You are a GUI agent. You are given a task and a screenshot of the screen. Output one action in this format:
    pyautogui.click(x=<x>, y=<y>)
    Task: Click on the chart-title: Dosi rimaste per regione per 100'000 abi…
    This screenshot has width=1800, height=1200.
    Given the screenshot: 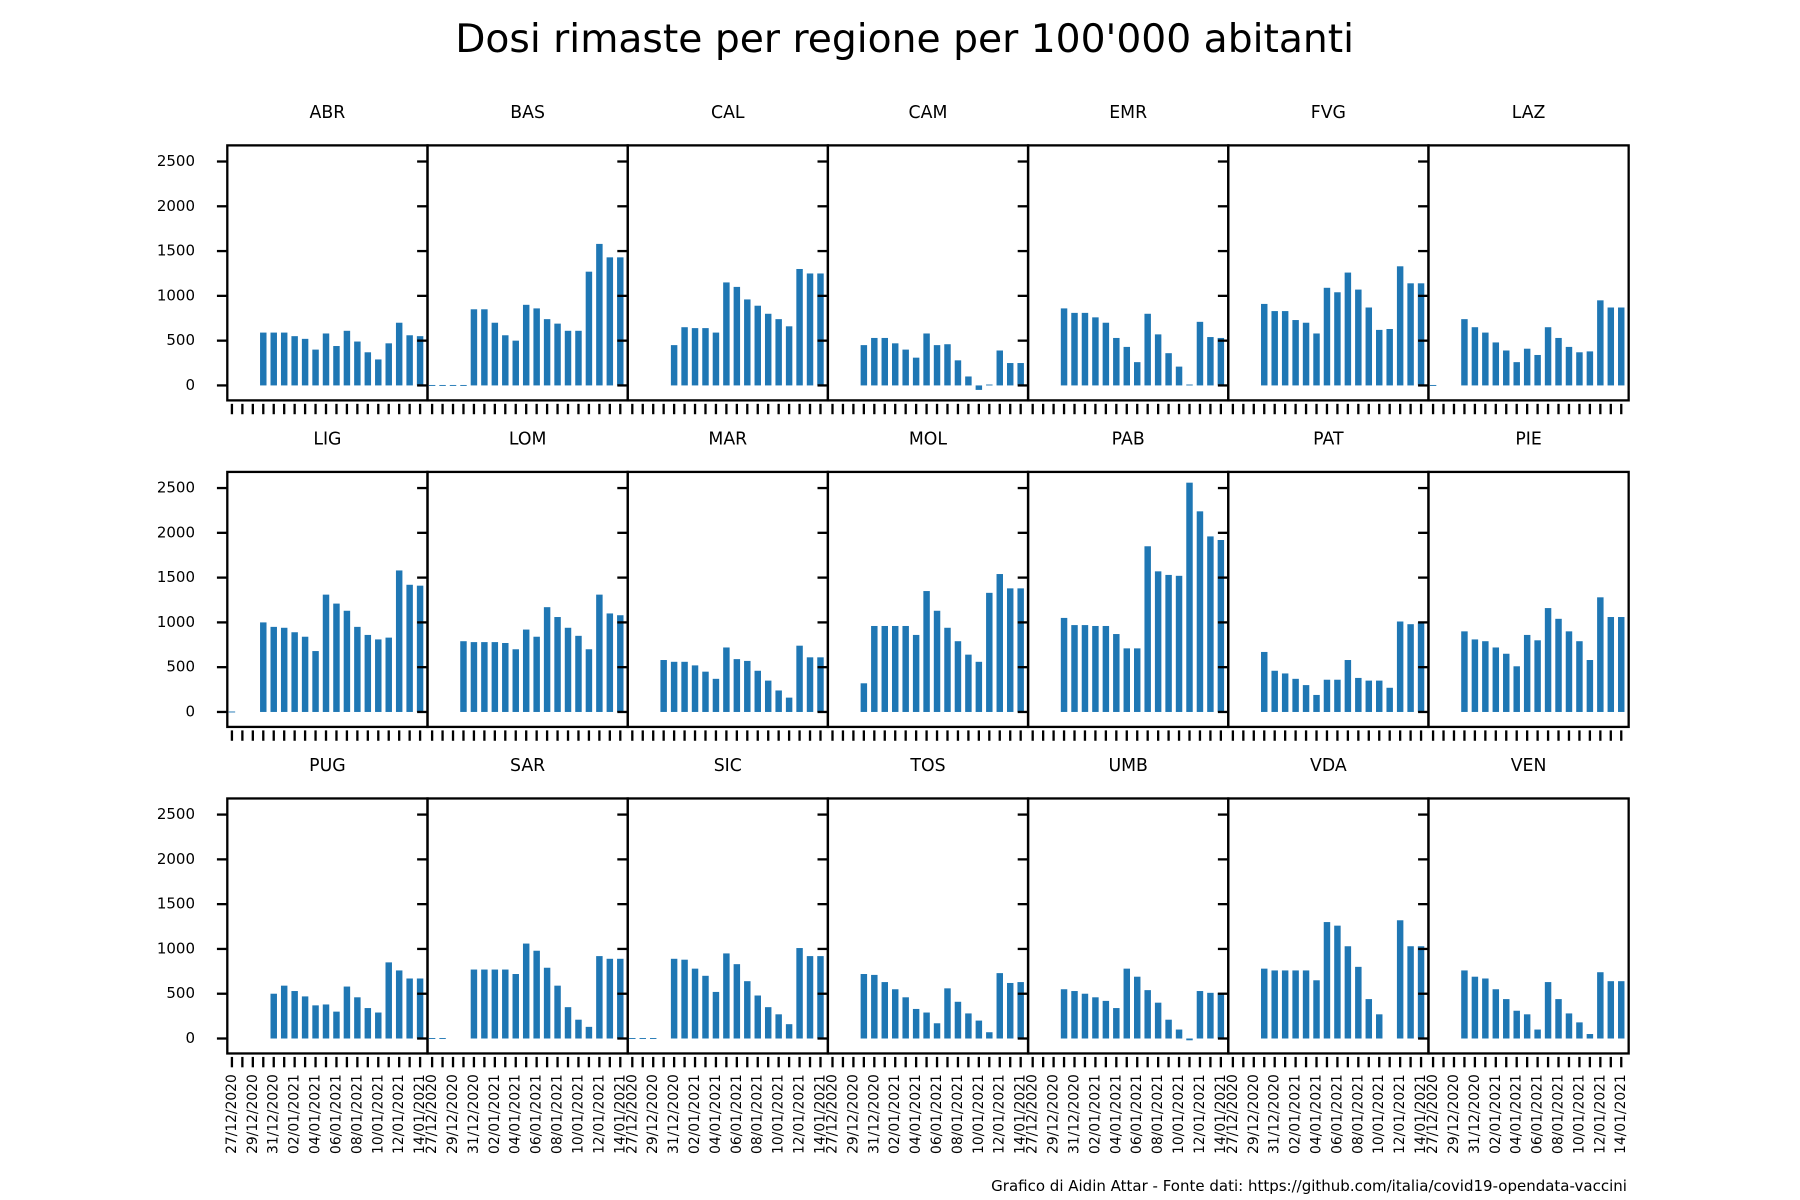 What is the action you would take?
    pyautogui.click(x=904, y=39)
    